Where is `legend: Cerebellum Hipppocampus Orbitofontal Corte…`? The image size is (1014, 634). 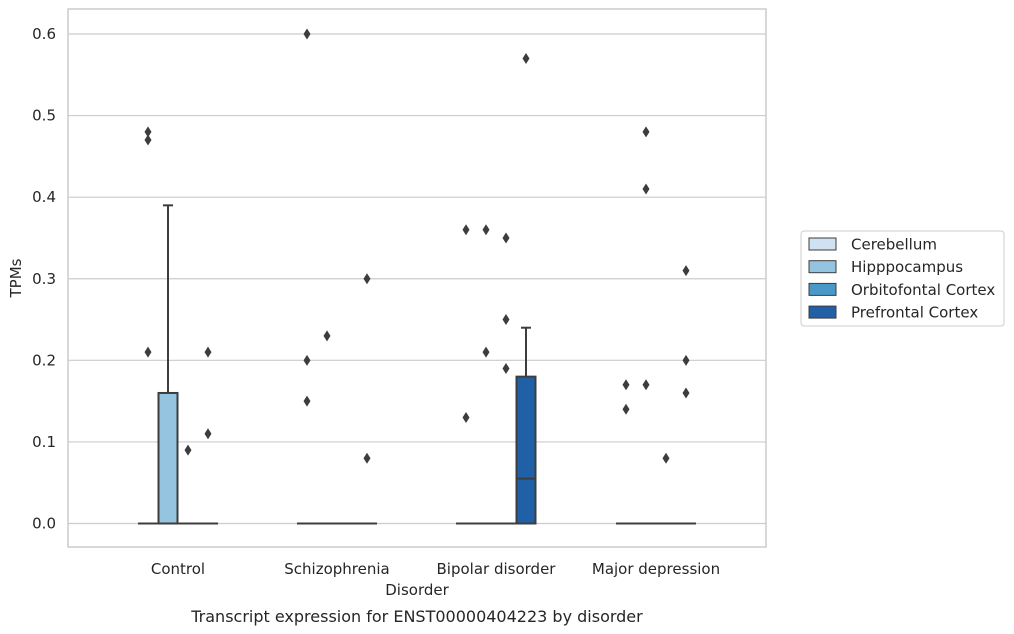 legend: Cerebellum Hipppocampus Orbitofontal Corte… is located at coordinates (902, 278).